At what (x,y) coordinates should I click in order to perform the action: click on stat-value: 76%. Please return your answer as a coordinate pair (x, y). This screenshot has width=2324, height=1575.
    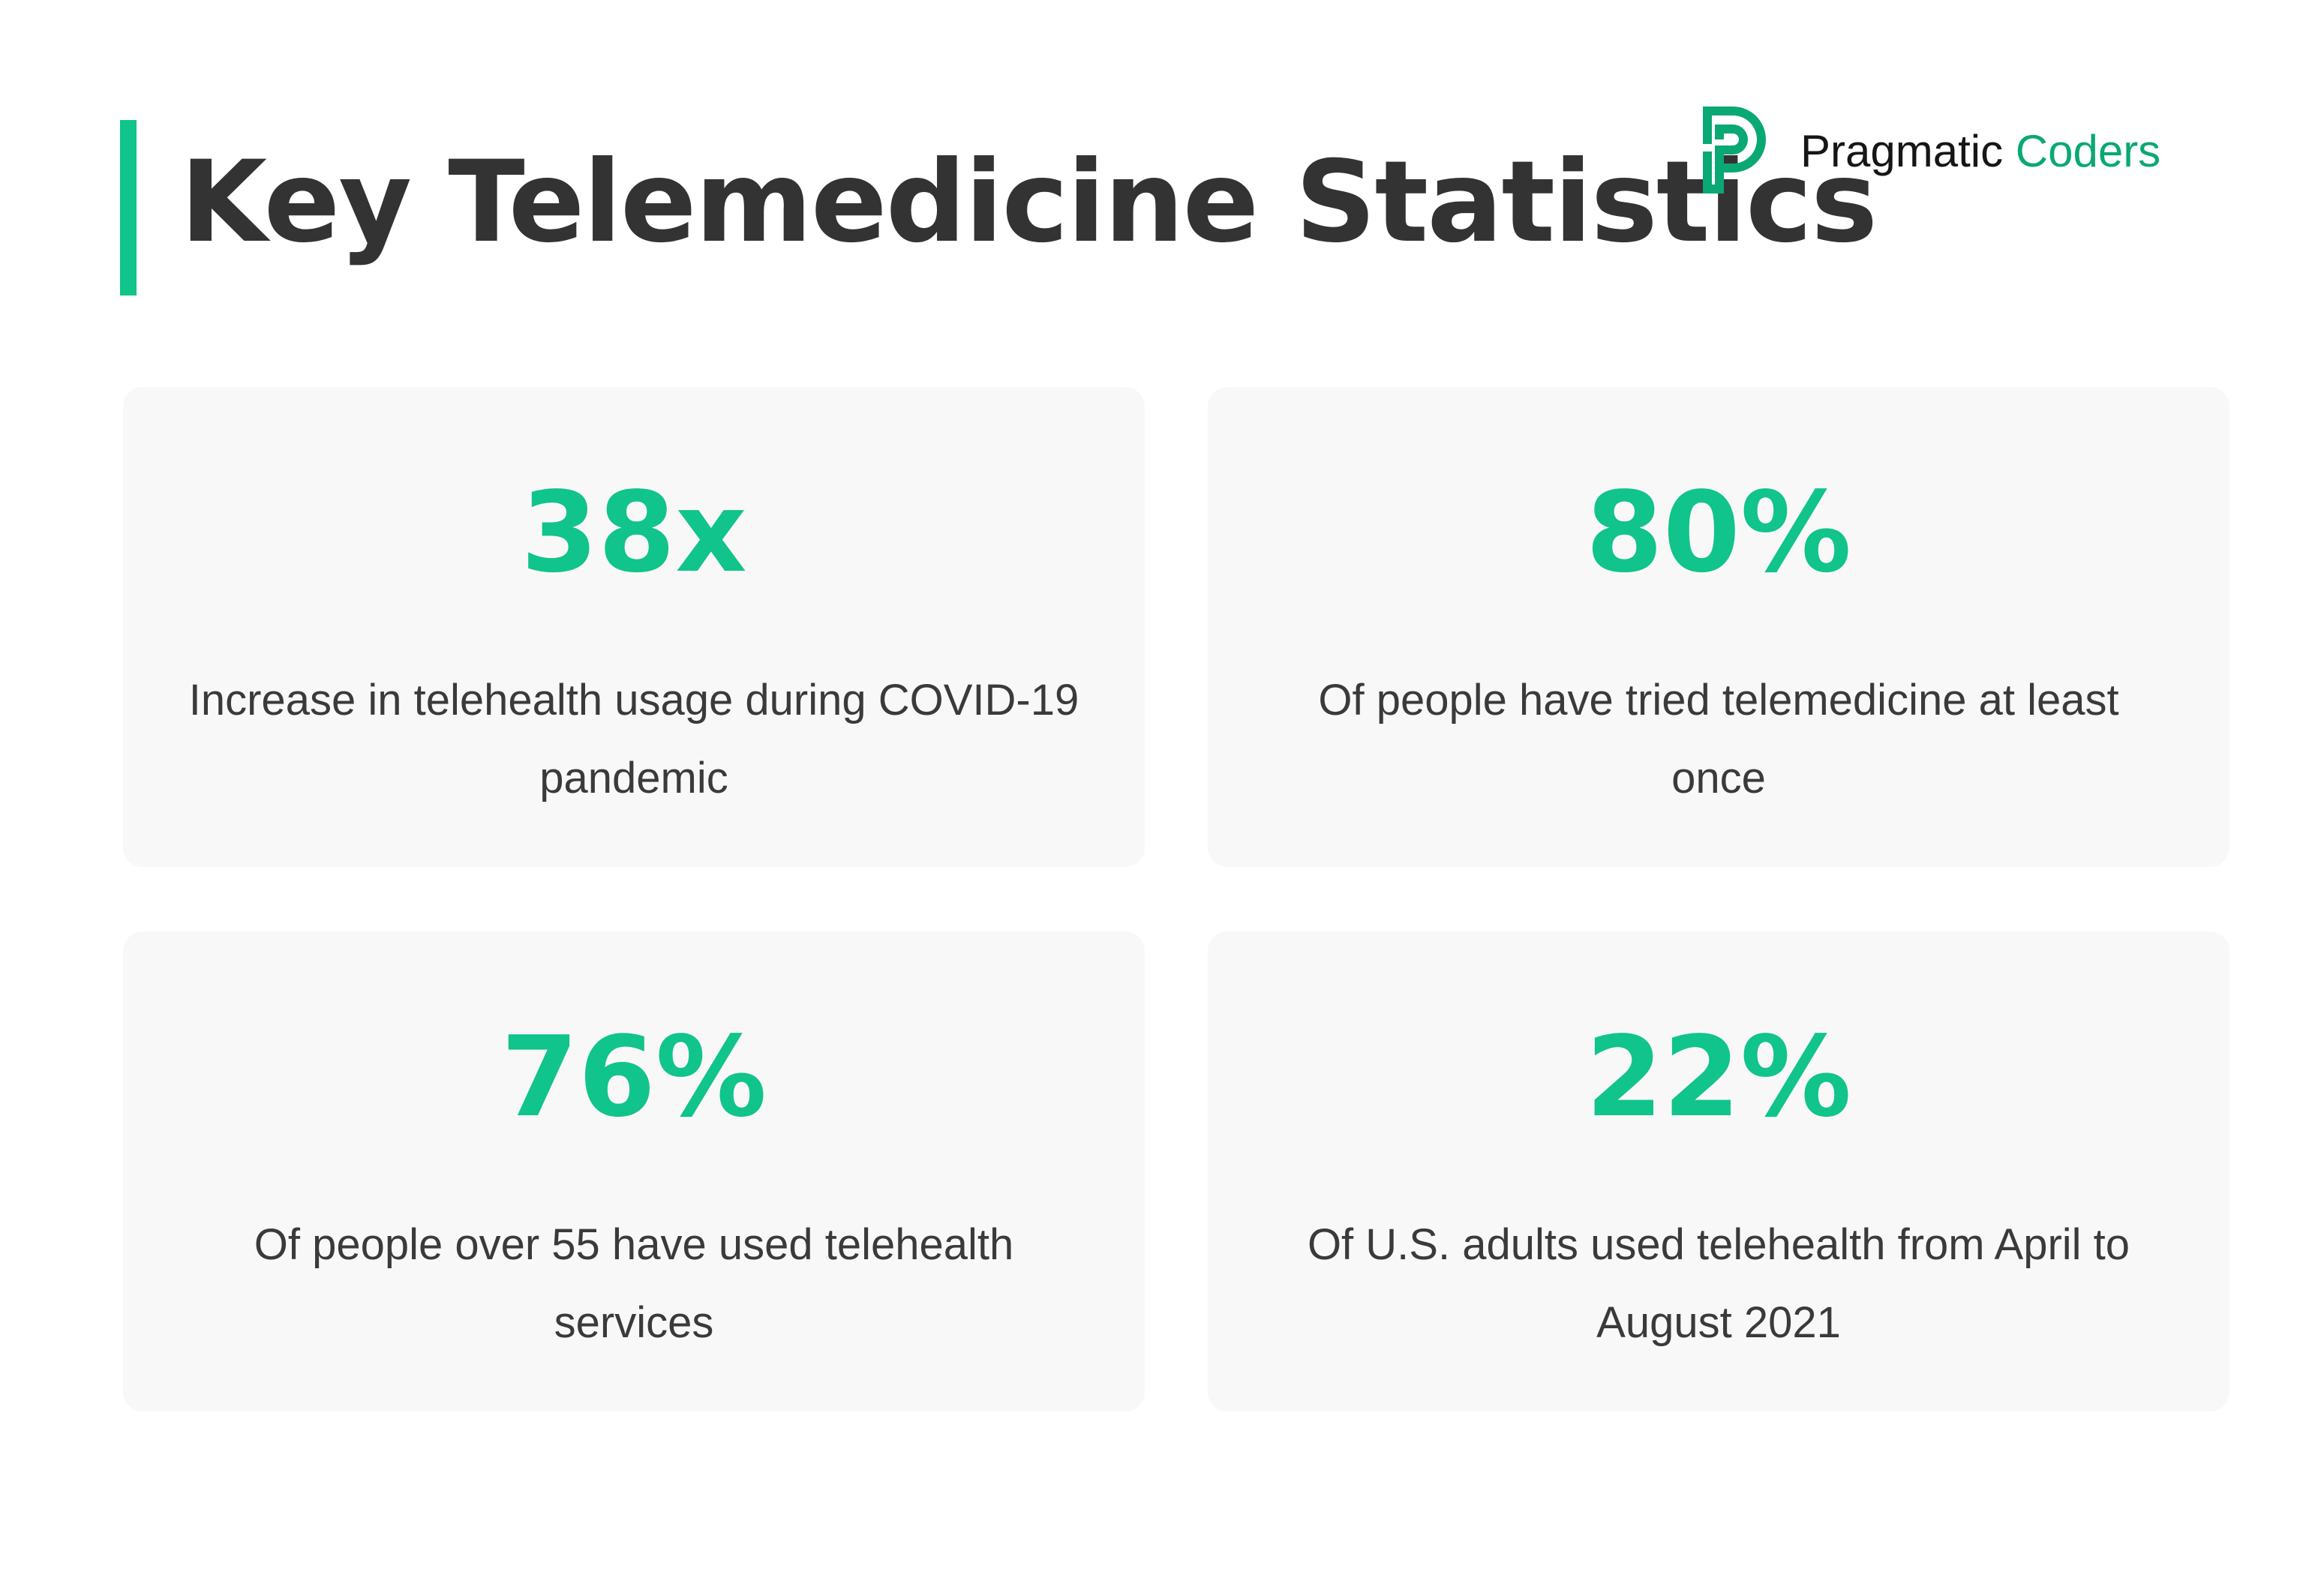
    Looking at the image, I should click on (633, 1077).